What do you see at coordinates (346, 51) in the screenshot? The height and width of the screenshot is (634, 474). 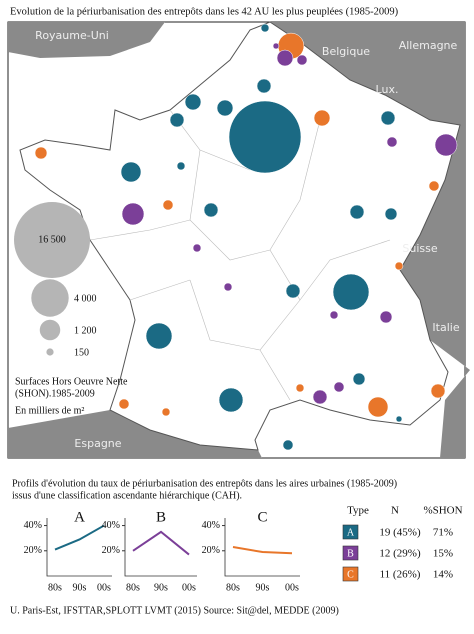 I see `country-label: Belgique` at bounding box center [346, 51].